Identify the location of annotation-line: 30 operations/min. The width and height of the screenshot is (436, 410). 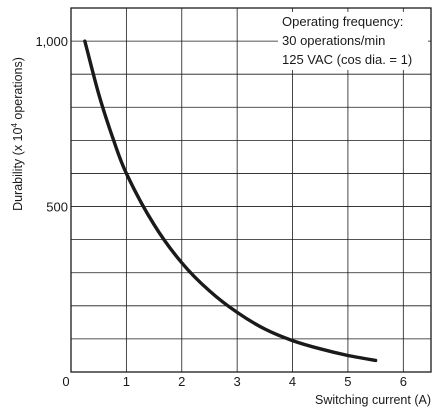
(333, 40).